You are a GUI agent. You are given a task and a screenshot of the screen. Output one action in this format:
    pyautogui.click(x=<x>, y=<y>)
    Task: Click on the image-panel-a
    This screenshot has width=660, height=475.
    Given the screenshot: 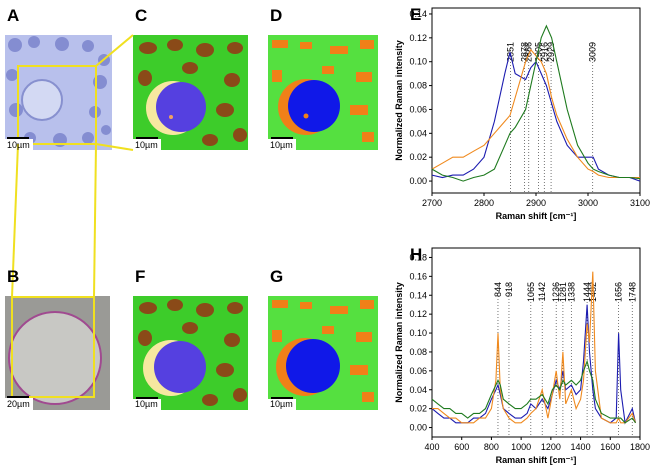 What is the action you would take?
    pyautogui.click(x=58, y=92)
    